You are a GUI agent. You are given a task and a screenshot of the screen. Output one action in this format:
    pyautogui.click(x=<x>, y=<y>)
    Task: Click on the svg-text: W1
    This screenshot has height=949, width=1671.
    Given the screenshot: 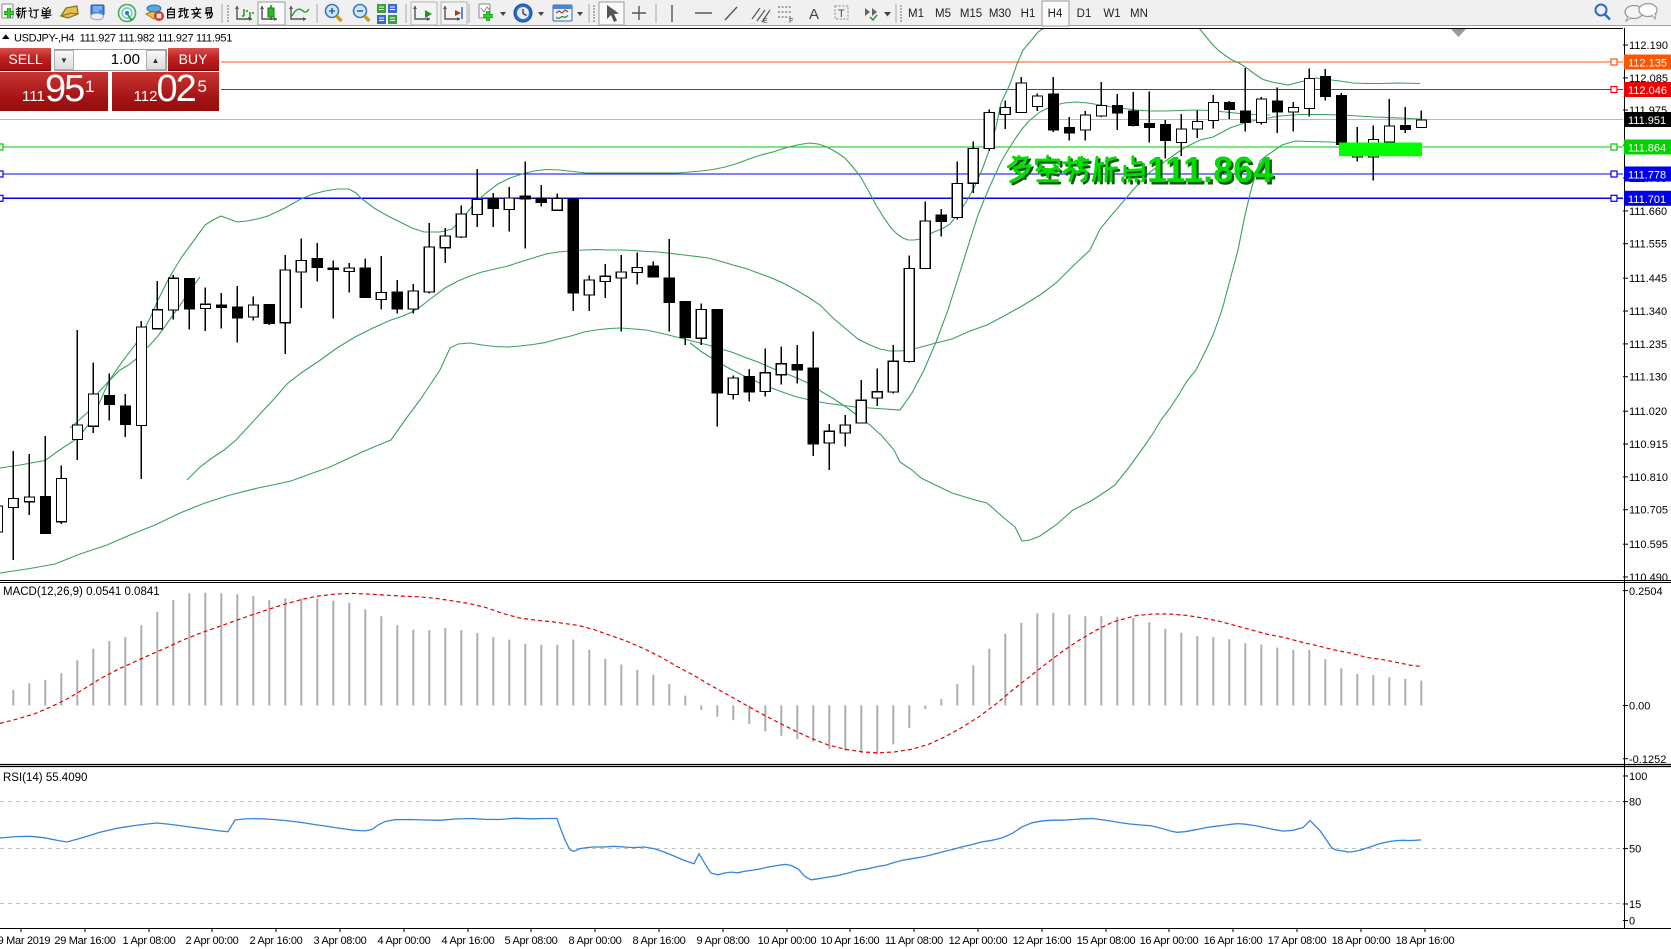 What is the action you would take?
    pyautogui.click(x=1111, y=14)
    